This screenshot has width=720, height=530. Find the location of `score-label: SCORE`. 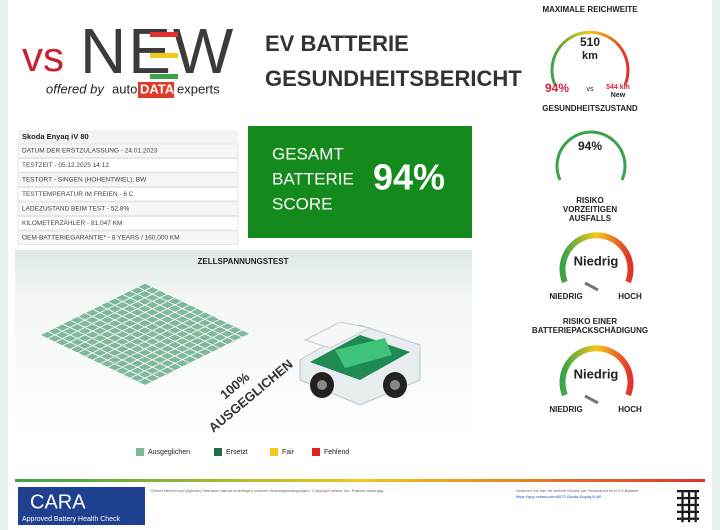

score-label: SCORE is located at coordinates (302, 203).